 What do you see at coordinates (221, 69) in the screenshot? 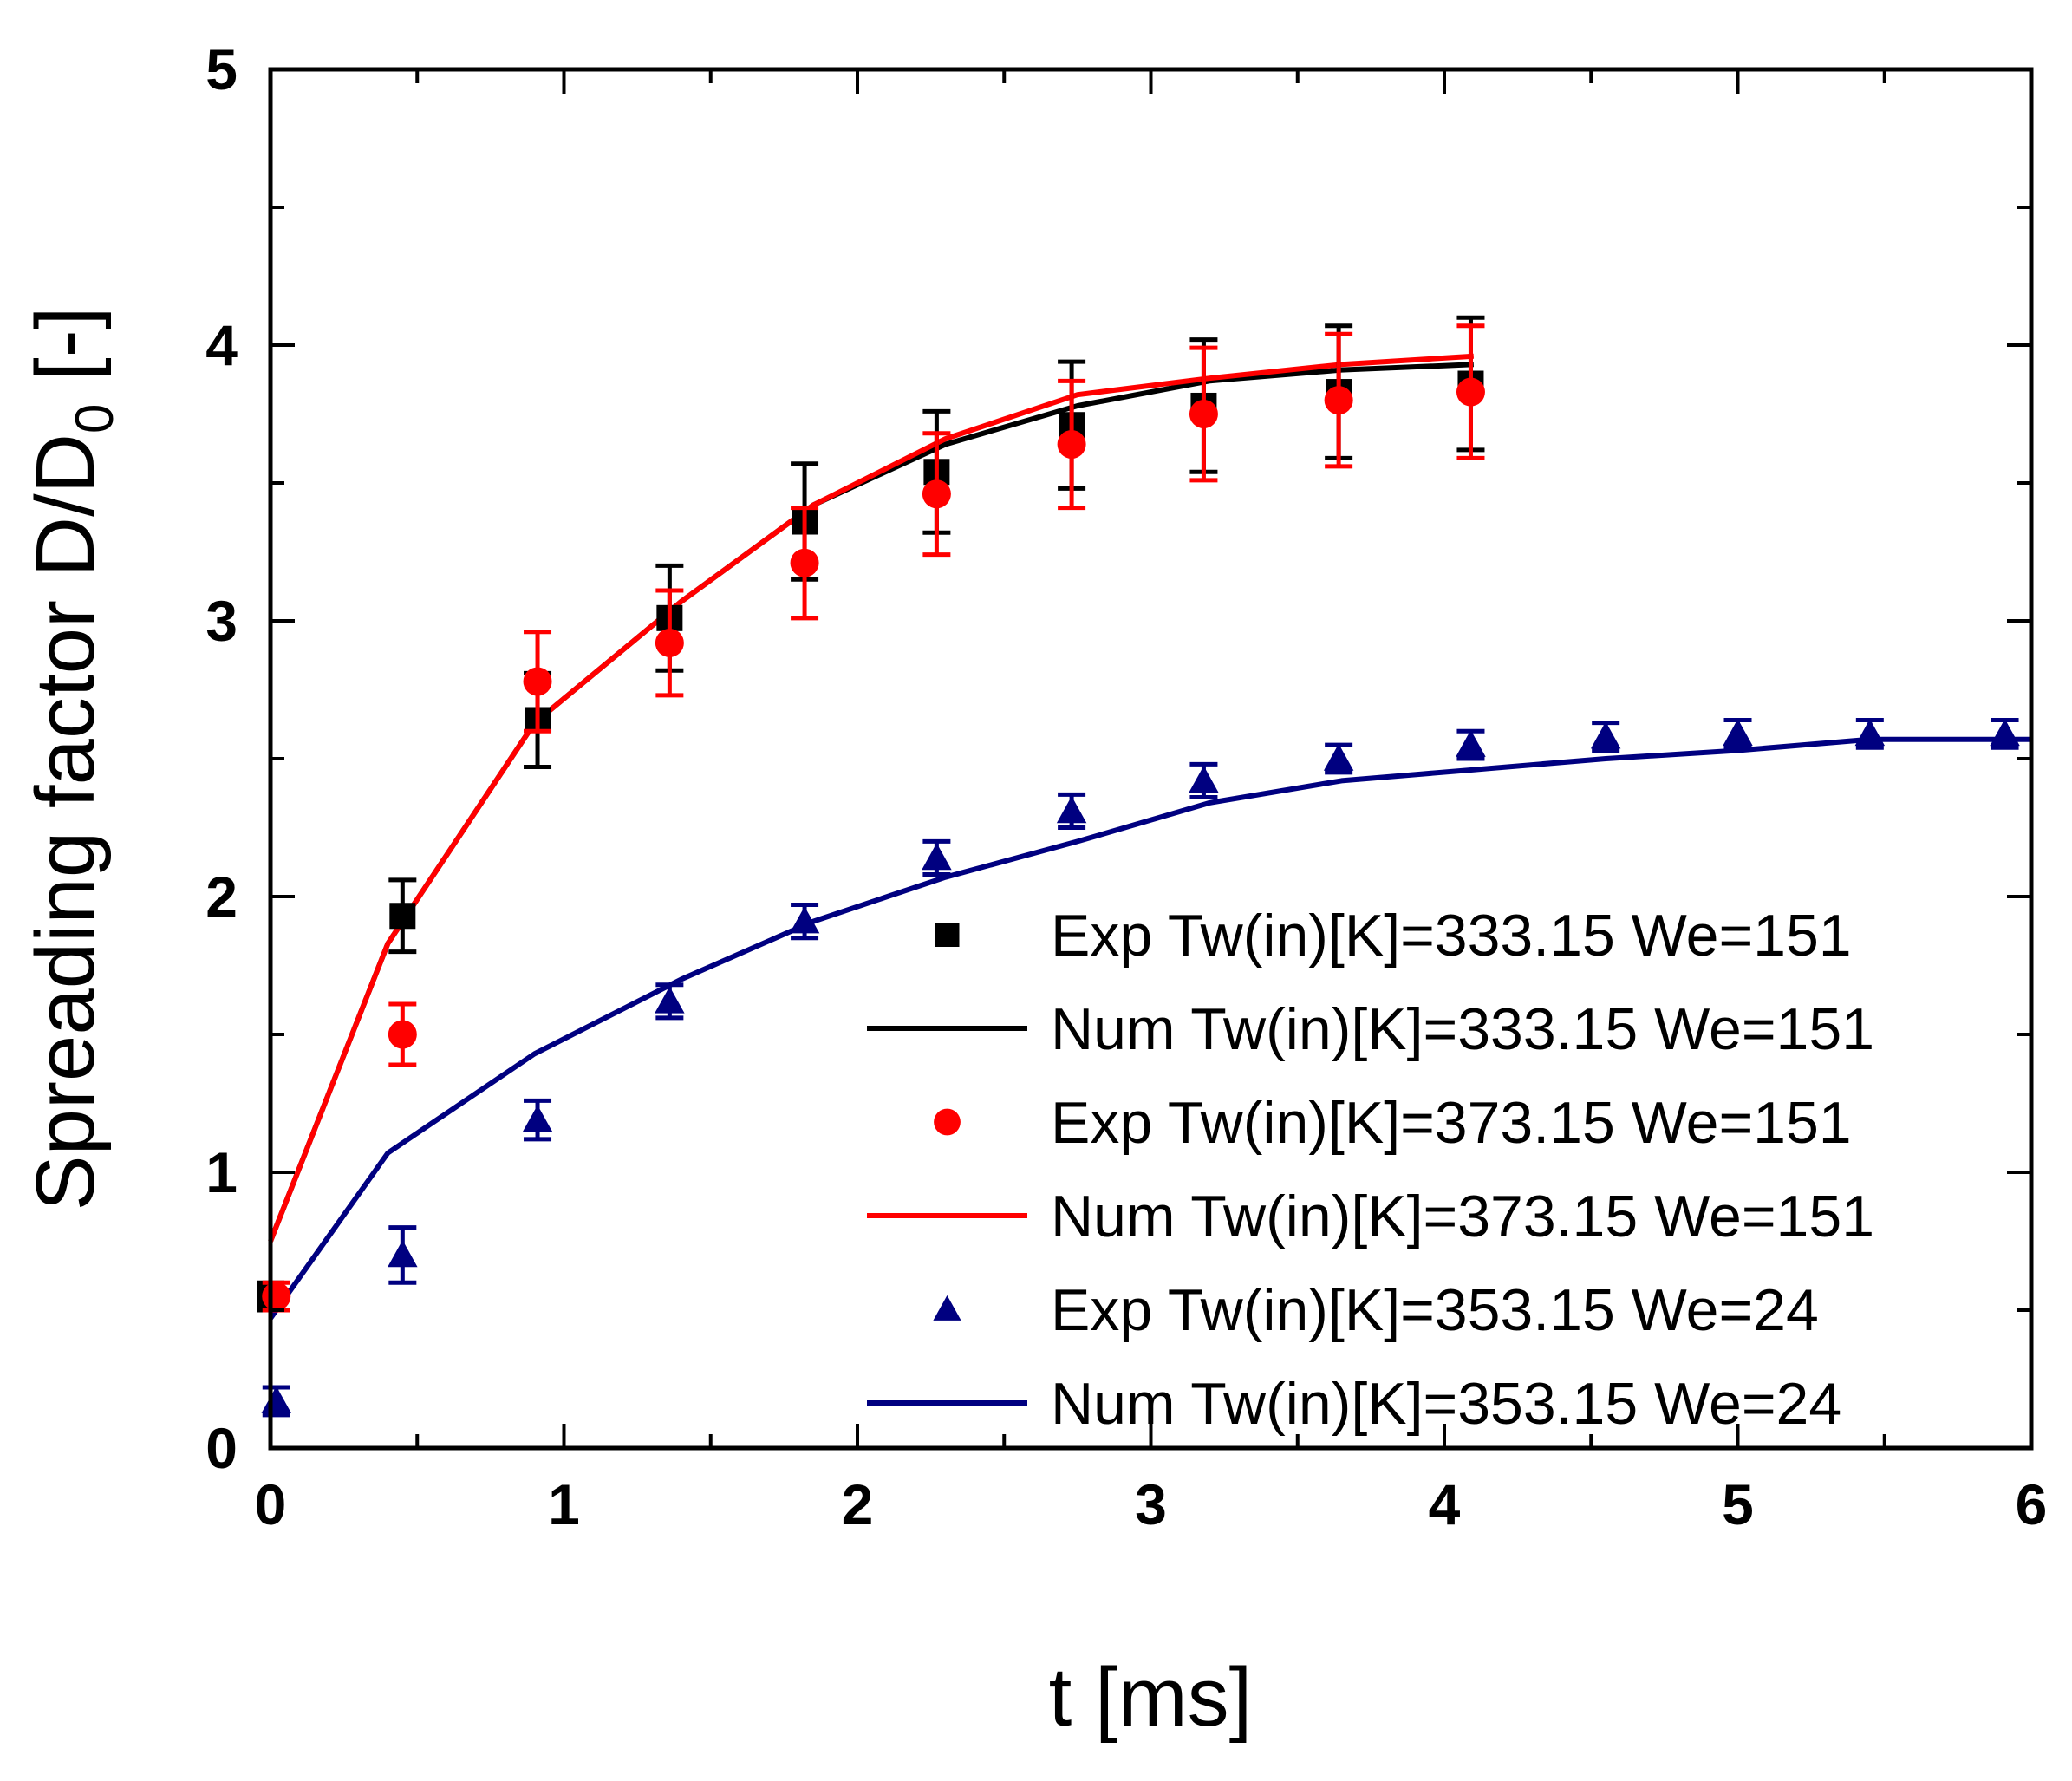
I see `y-tick-label: 5` at bounding box center [221, 69].